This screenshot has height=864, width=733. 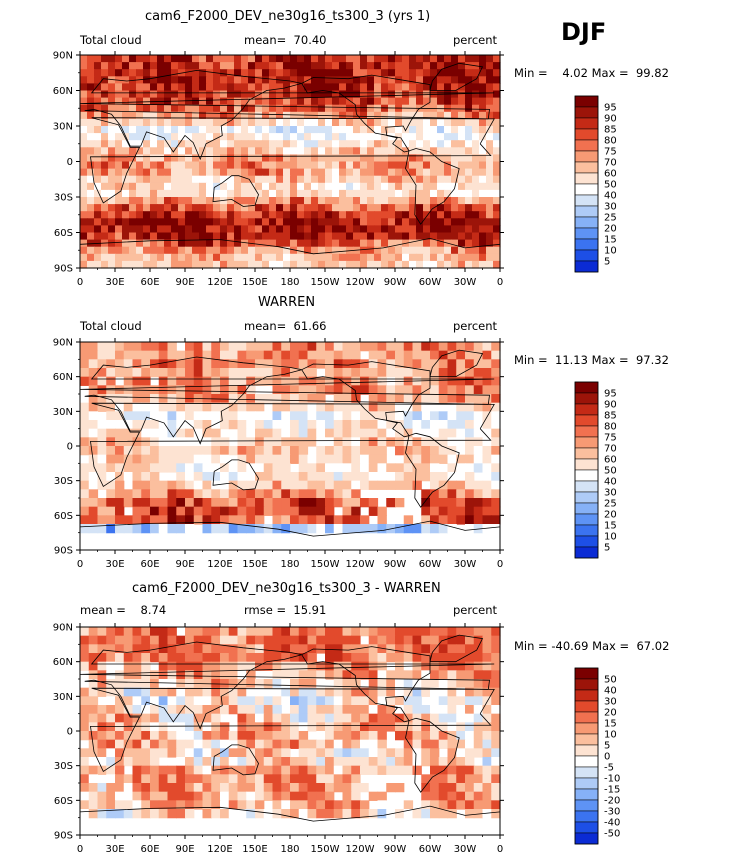 I want to click on lon-tick-label: 30W, so click(x=465, y=282).